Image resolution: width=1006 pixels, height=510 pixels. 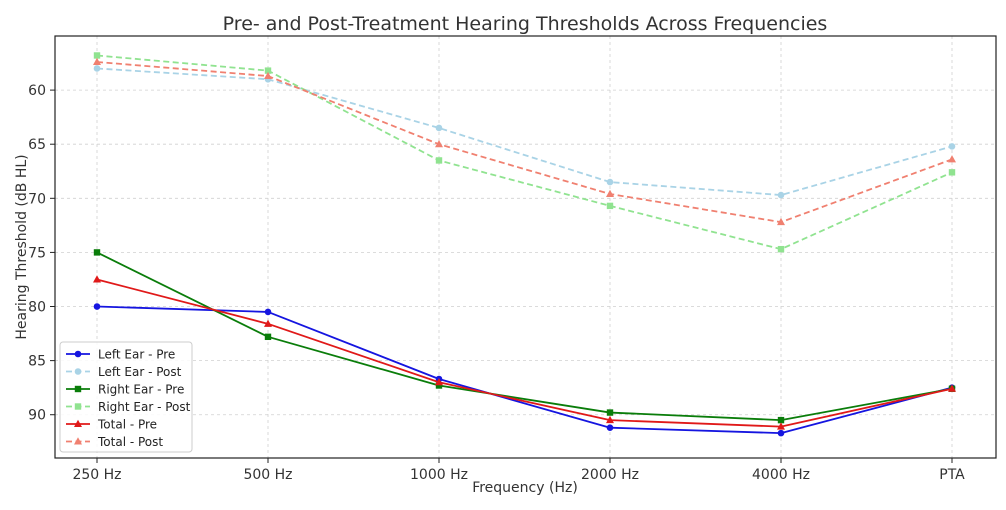 I want to click on legend-label: Right Ear - Post, so click(x=144, y=407).